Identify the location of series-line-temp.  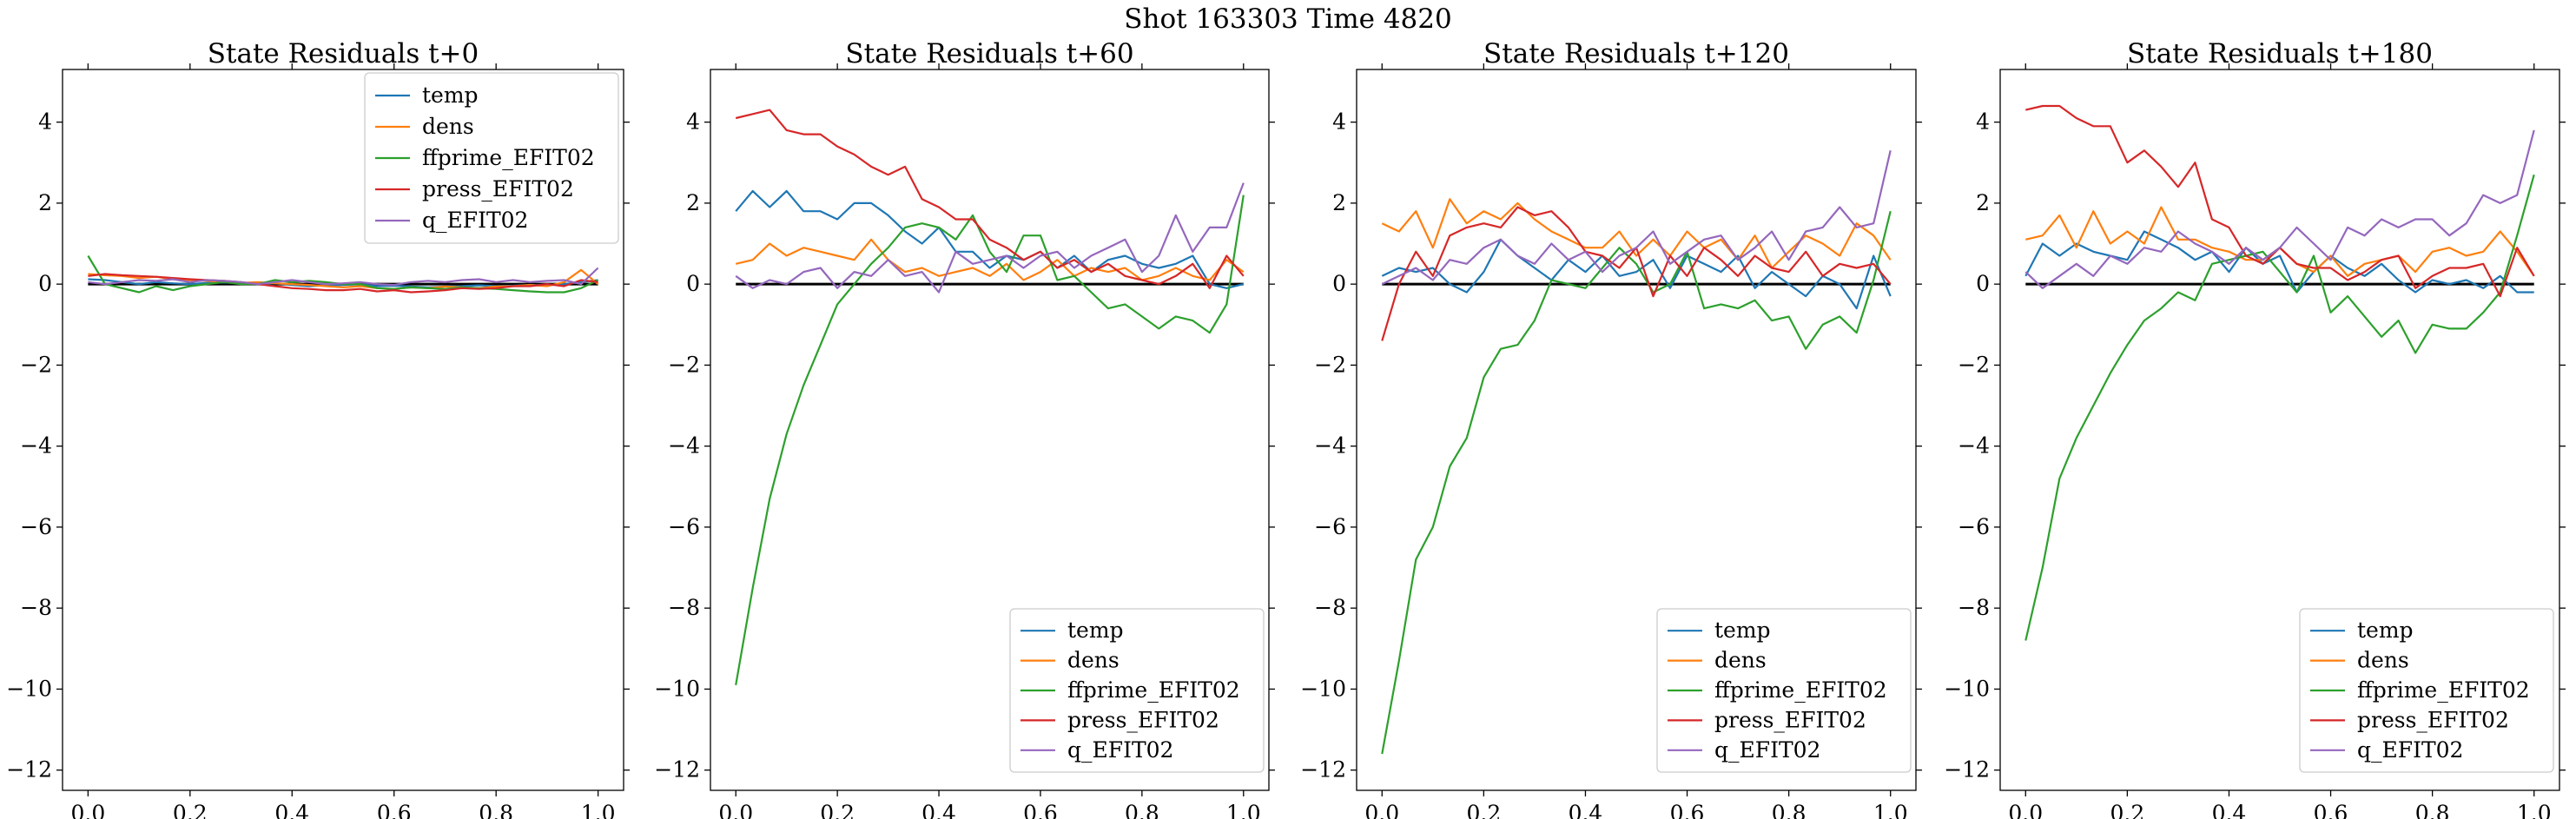
(990, 239).